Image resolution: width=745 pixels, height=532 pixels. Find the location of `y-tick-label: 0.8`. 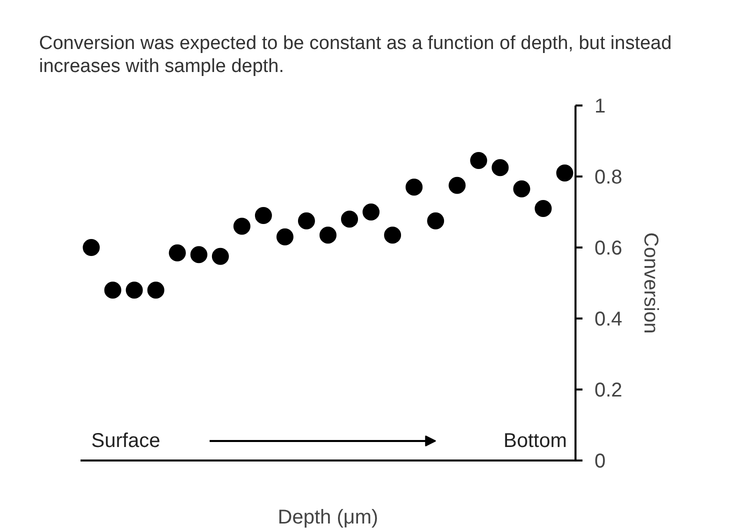

y-tick-label: 0.8 is located at coordinates (608, 177).